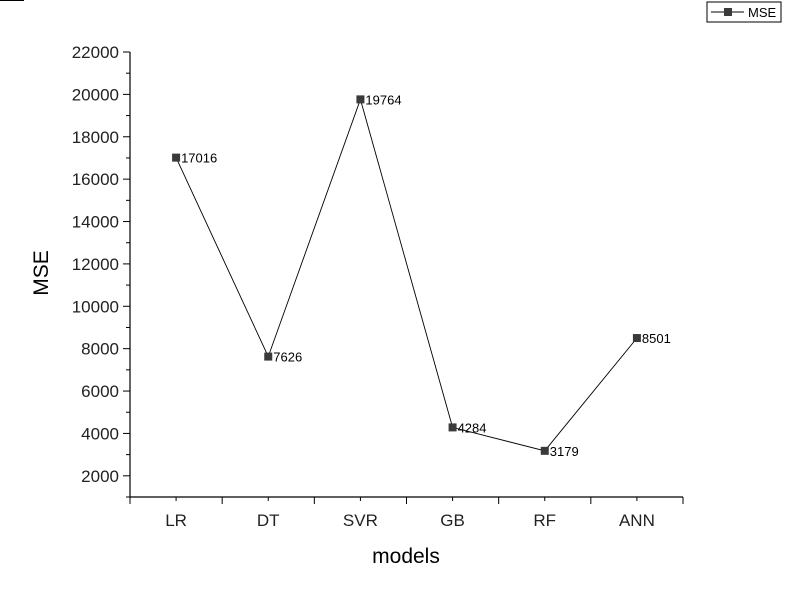 This screenshot has height=595, width=787. Describe the element at coordinates (95, 264) in the screenshot. I see `y-tick-label: 12000` at that location.